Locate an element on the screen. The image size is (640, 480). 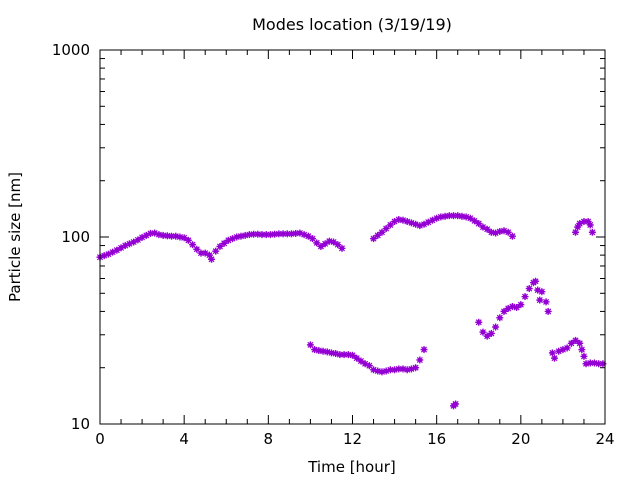
chart-title: Modes location (3/19/19) is located at coordinates (352, 24).